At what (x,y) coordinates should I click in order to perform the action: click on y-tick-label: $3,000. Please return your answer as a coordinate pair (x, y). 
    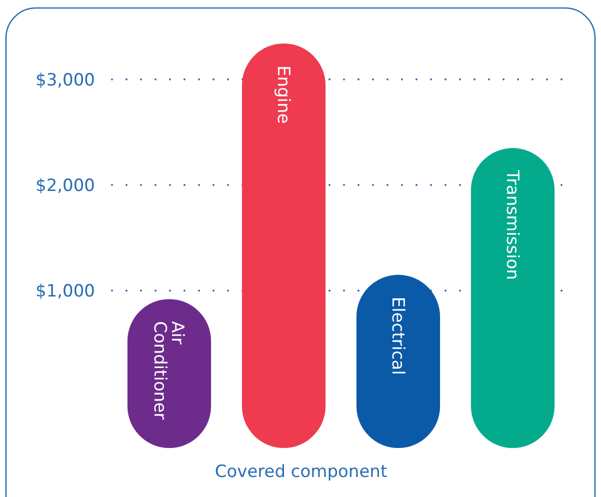
    Looking at the image, I should click on (65, 80).